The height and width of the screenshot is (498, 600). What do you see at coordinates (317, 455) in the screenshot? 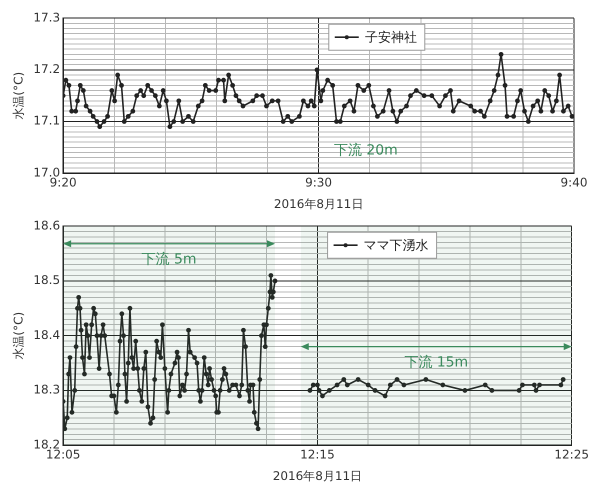
I see `x-tick-label: 12:15` at bounding box center [317, 455].